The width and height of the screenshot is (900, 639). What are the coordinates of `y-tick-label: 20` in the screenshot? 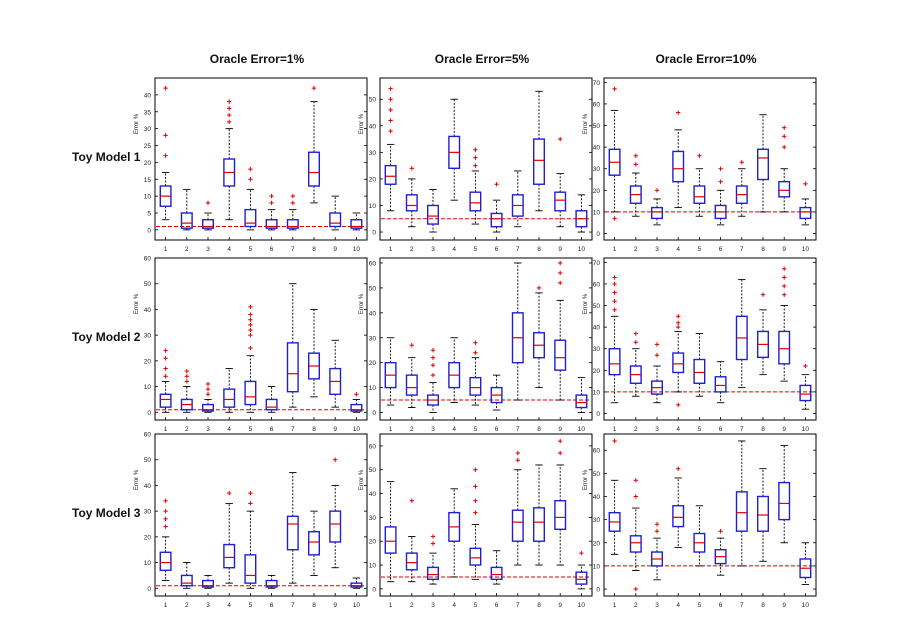 It's located at (597, 543).